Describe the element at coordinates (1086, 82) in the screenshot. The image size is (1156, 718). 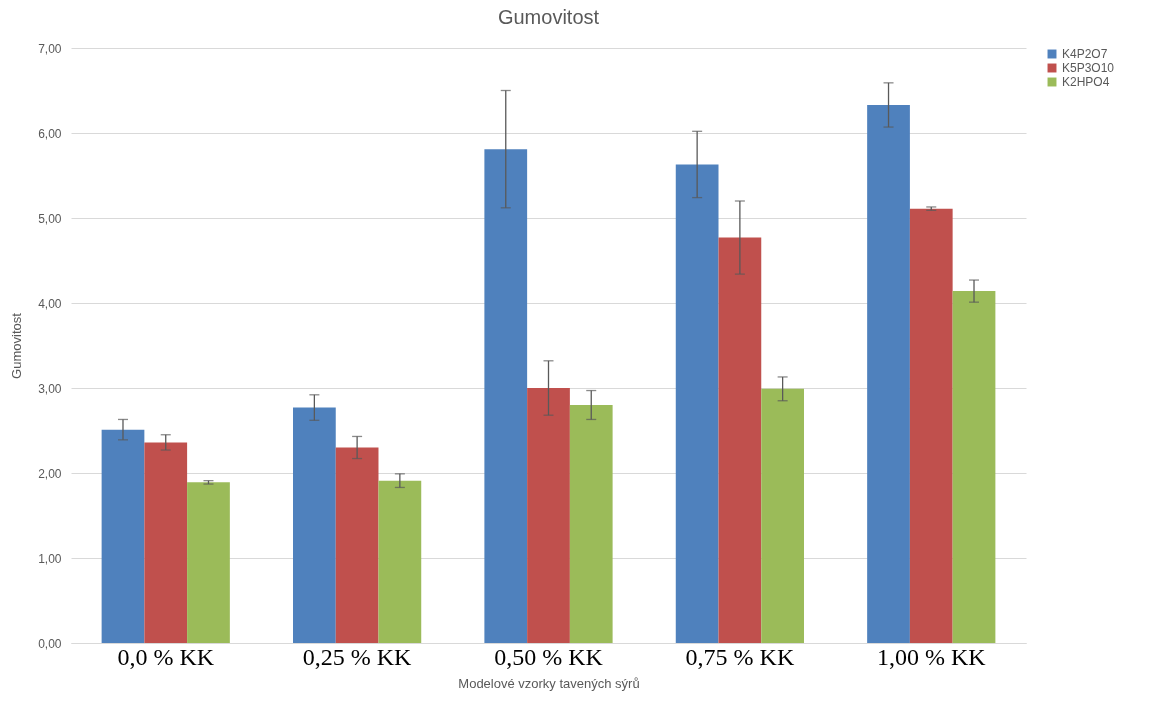
I see `legend-label: K2HPO4` at that location.